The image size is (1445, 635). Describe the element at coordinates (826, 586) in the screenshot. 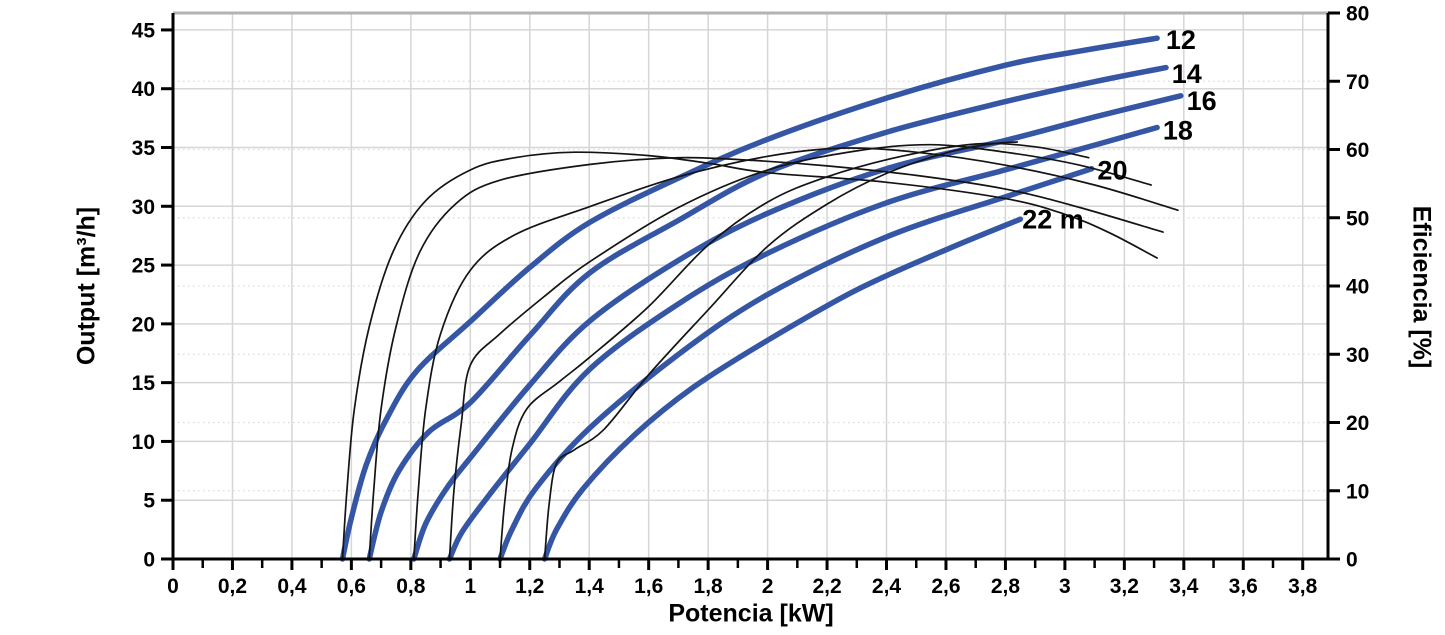

I see `x-tick-label: 2,2` at that location.